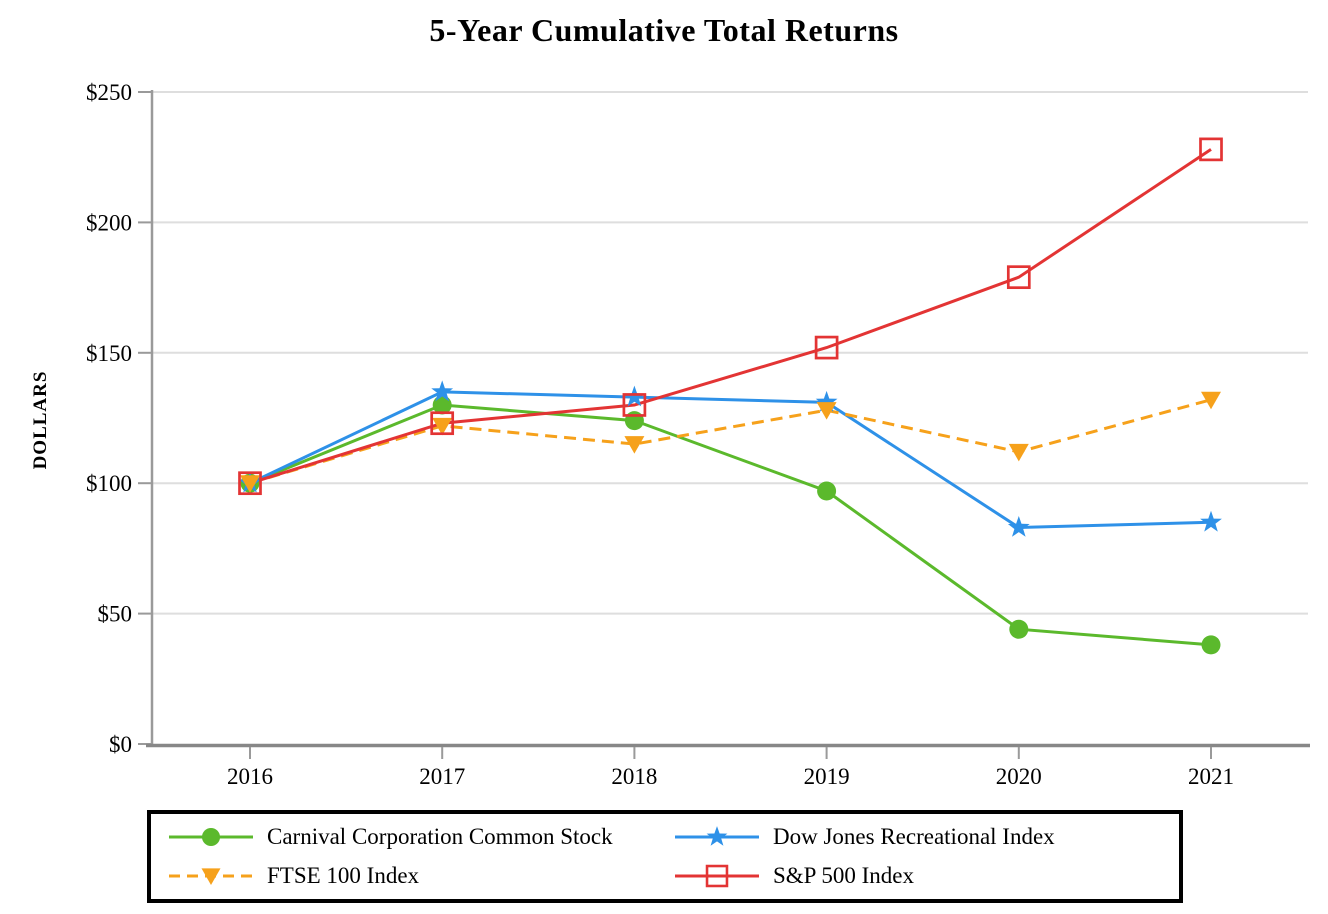  I want to click on legend-item-dow-jones: Dow Jones Recreational Index, so click(918, 837).